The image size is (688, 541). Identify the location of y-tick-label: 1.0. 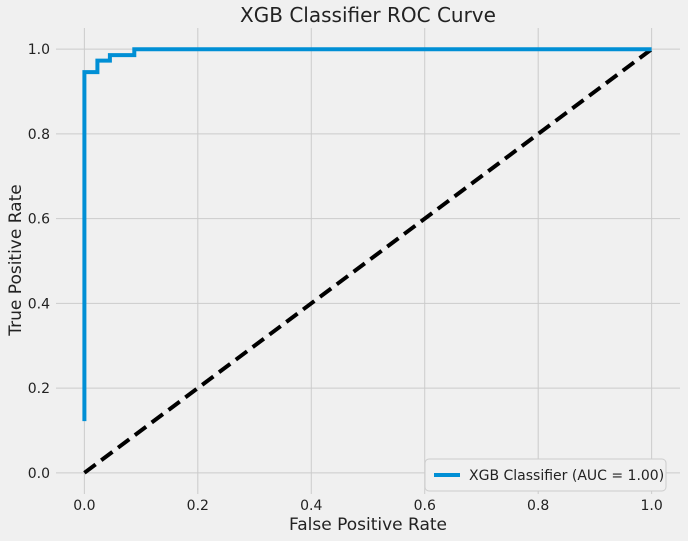
(39, 50).